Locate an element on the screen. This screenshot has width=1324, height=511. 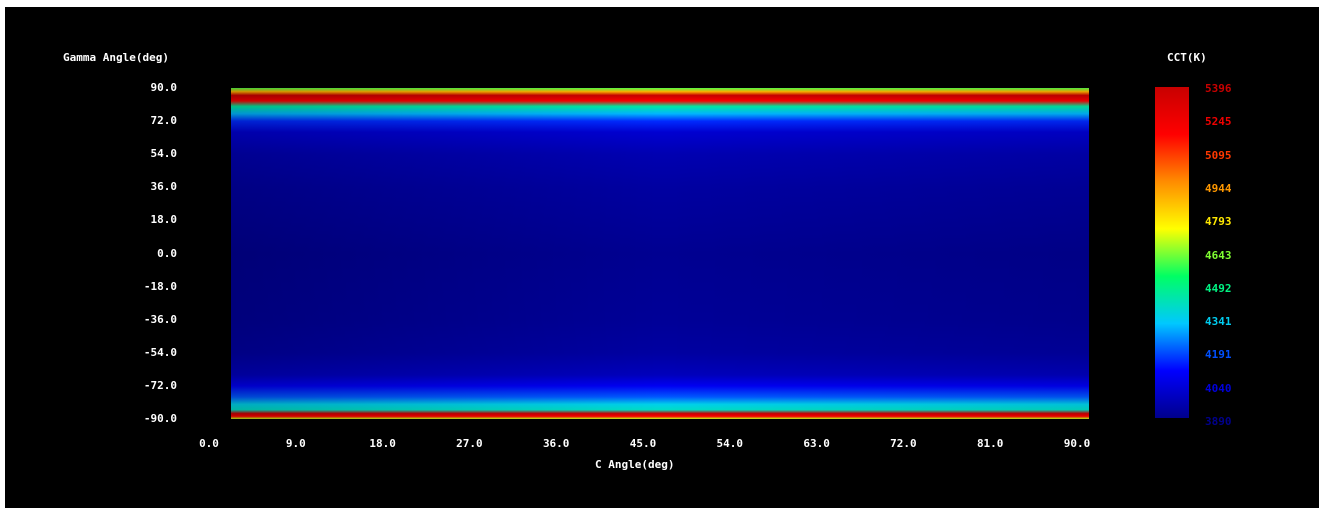
colorbar-tick-label: 4643 is located at coordinates (1218, 255).